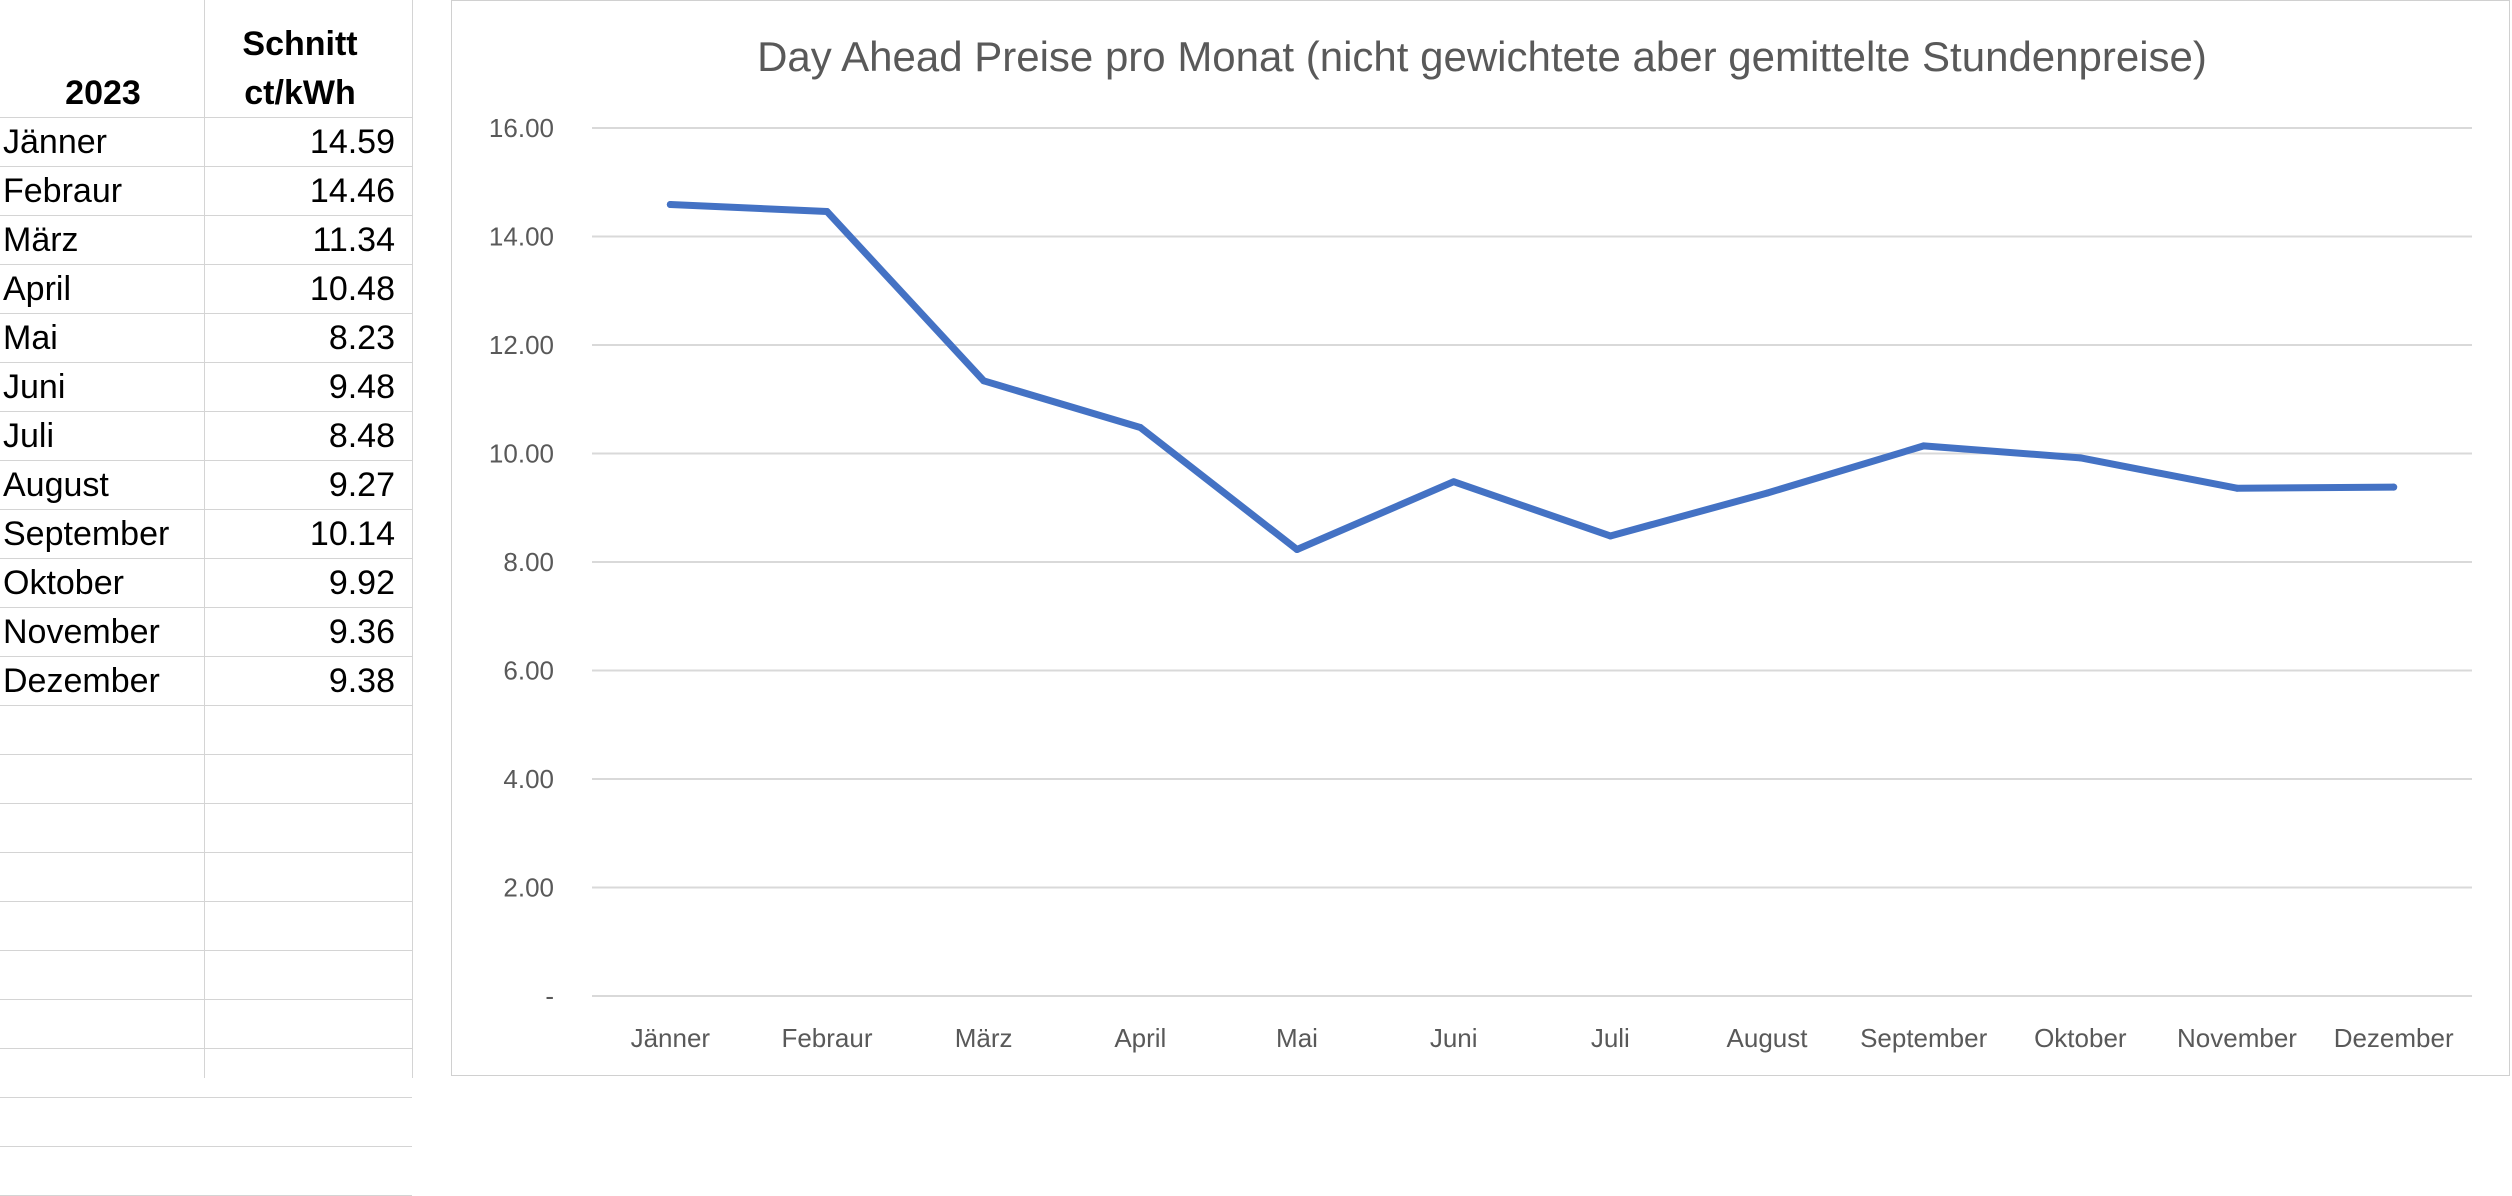  Describe the element at coordinates (521, 345) in the screenshot. I see `y-tick-label: 12.00` at that location.